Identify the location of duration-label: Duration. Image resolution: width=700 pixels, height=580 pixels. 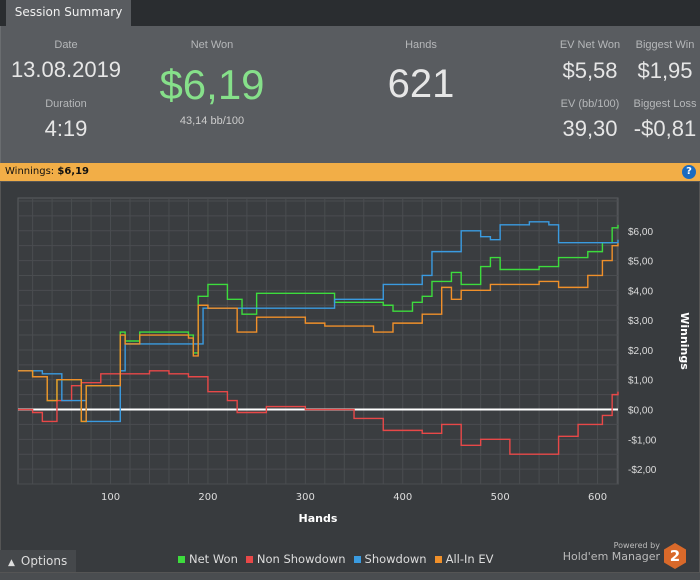
(66, 104).